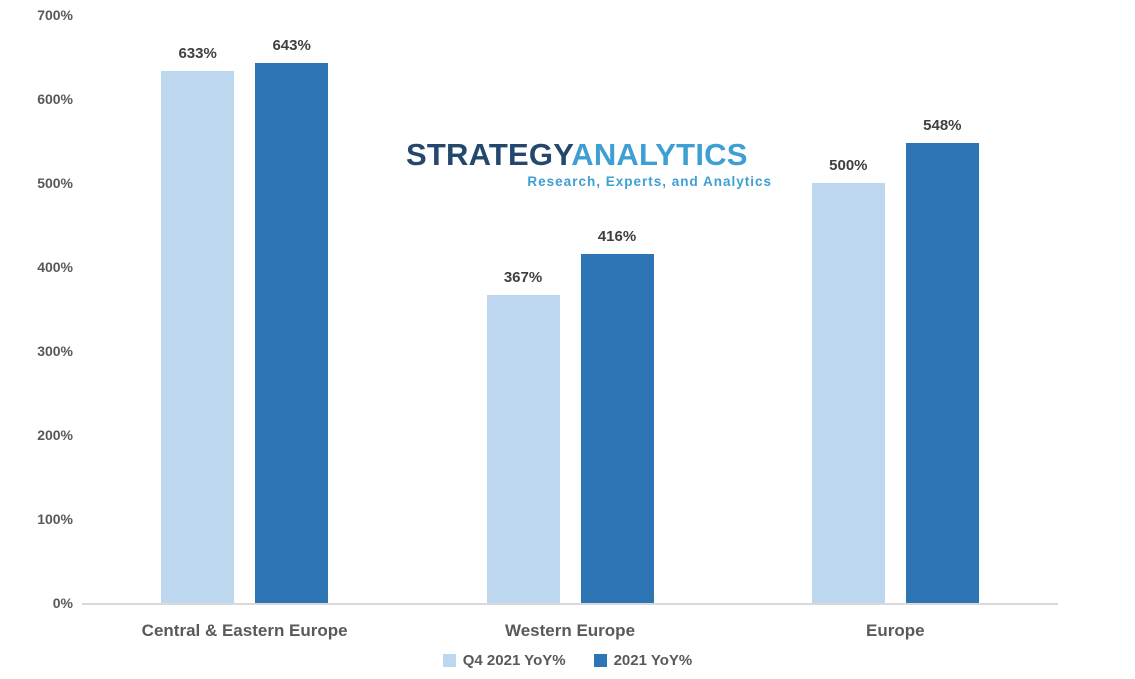 The image size is (1135, 679). What do you see at coordinates (653, 660) in the screenshot?
I see `legend-label: 2021 YoY%` at bounding box center [653, 660].